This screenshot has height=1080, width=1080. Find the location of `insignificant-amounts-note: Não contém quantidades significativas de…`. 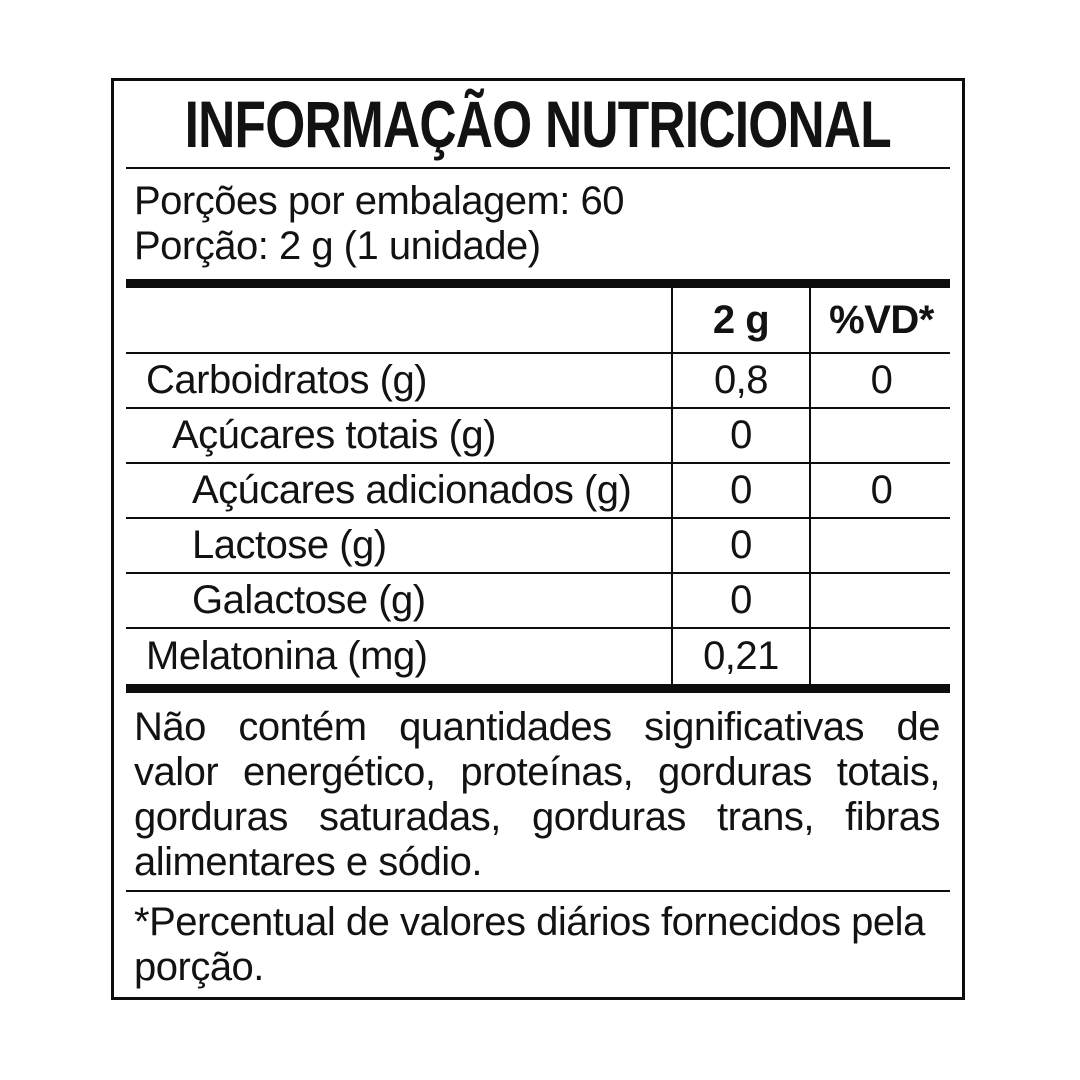

insignificant-amounts-note: Não contém quantidades significativas de… is located at coordinates (538, 791).